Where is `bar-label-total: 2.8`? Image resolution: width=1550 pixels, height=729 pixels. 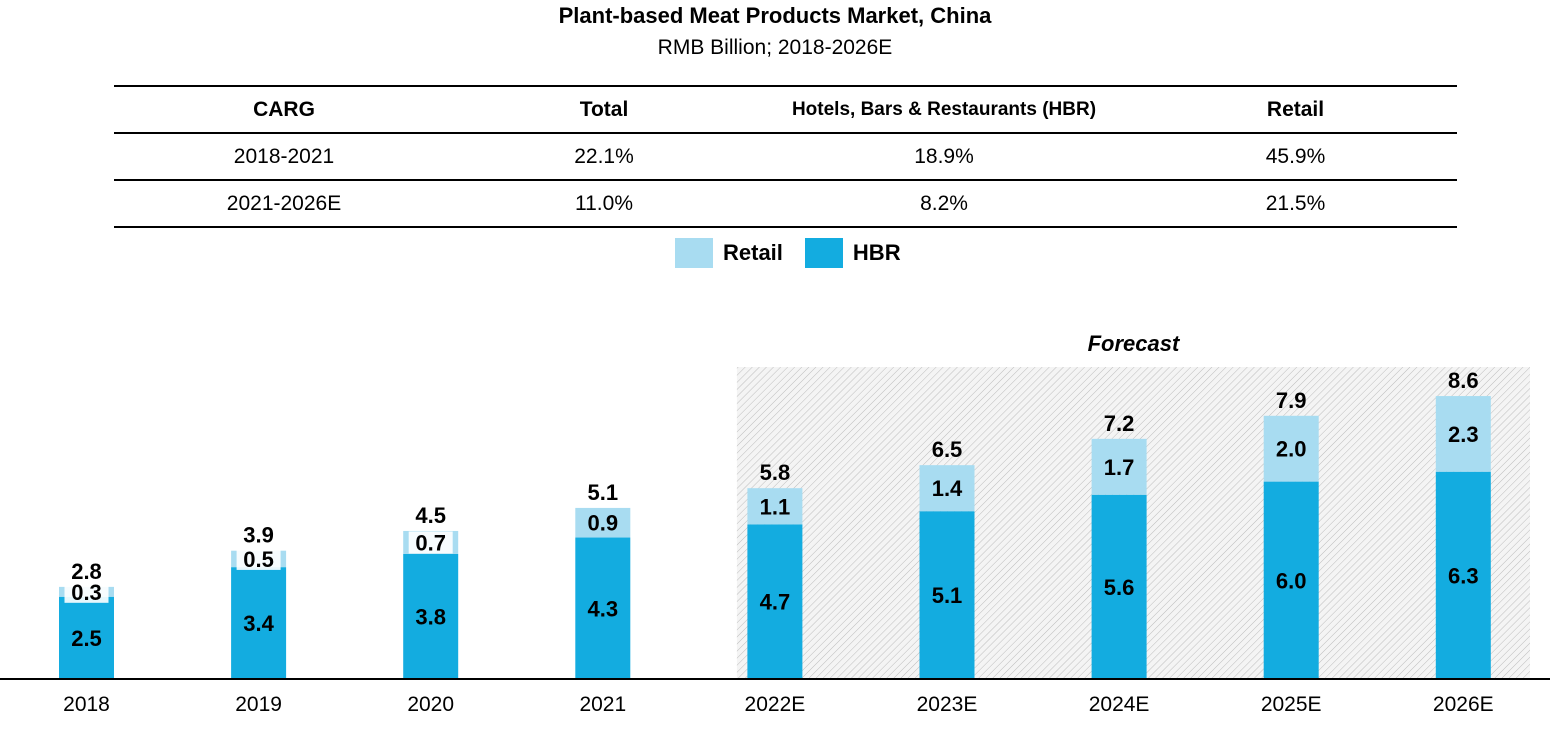
bar-label-total: 2.8 is located at coordinates (86, 571).